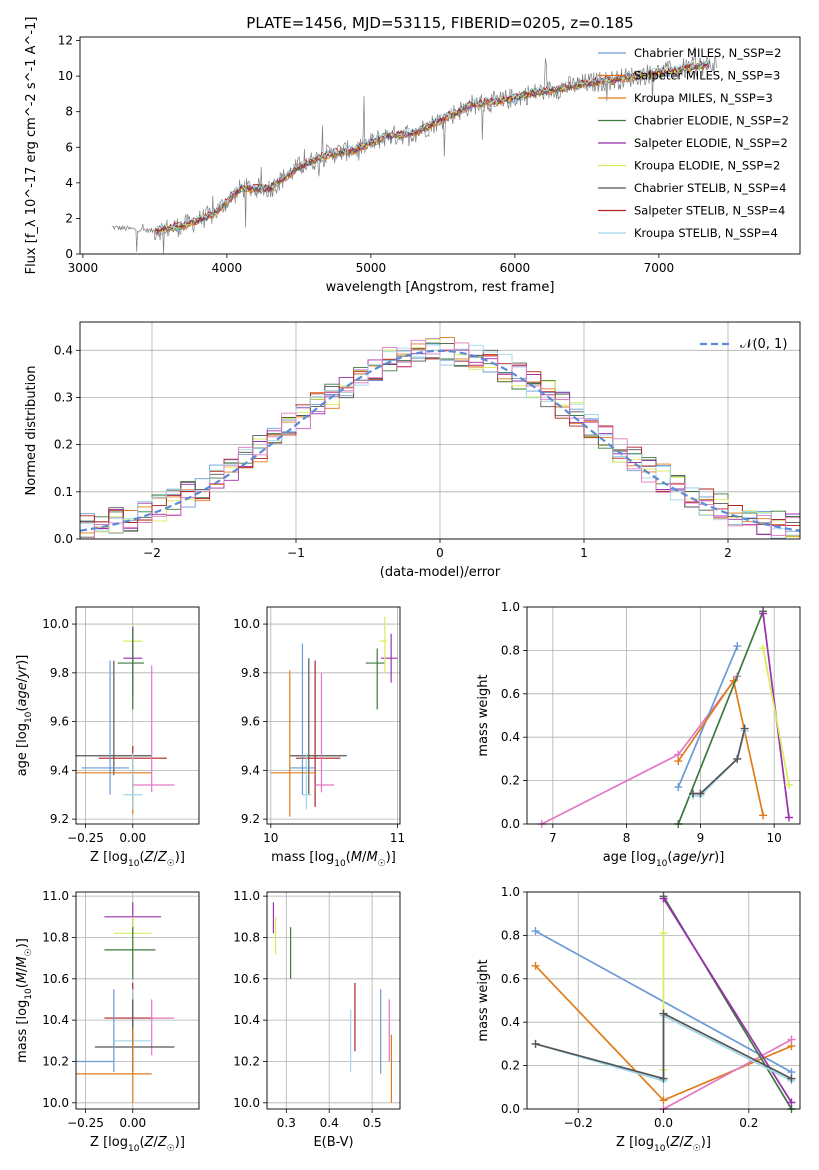  What do you see at coordinates (553, 838) in the screenshot?
I see `x-tick-label: 7` at bounding box center [553, 838].